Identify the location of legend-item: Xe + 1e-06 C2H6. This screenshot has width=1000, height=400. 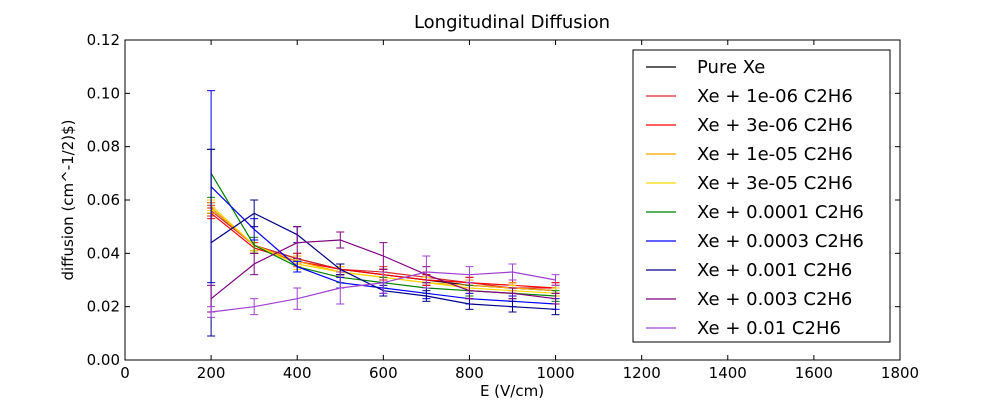
(749, 96).